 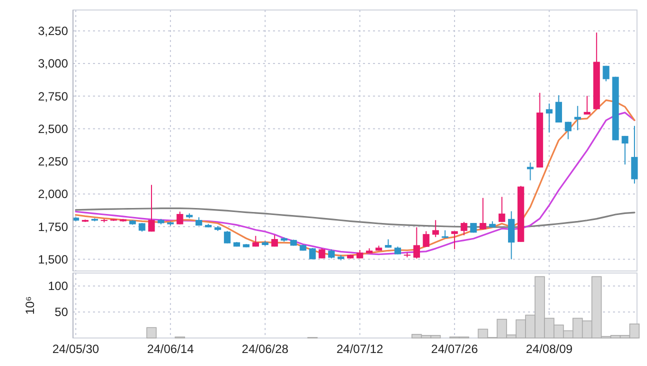 What do you see at coordinates (53, 129) in the screenshot?
I see `y-tick-label: 2,500` at bounding box center [53, 129].